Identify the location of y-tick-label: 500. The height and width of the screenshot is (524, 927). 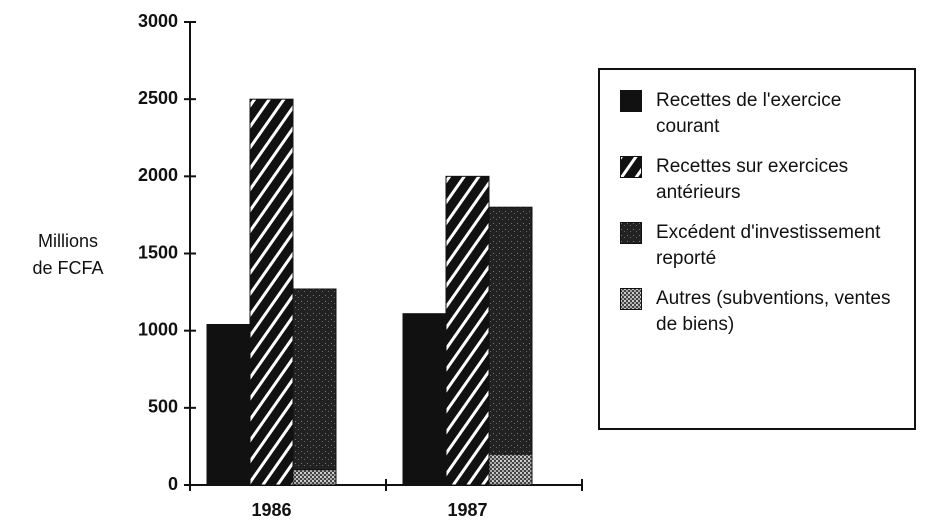
(163, 407).